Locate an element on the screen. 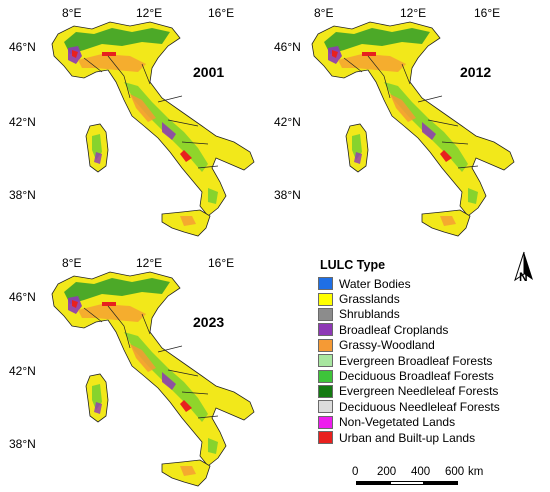 This screenshot has width=550, height=492. legend-item: Urban and Built-up Lands is located at coordinates (424, 437).